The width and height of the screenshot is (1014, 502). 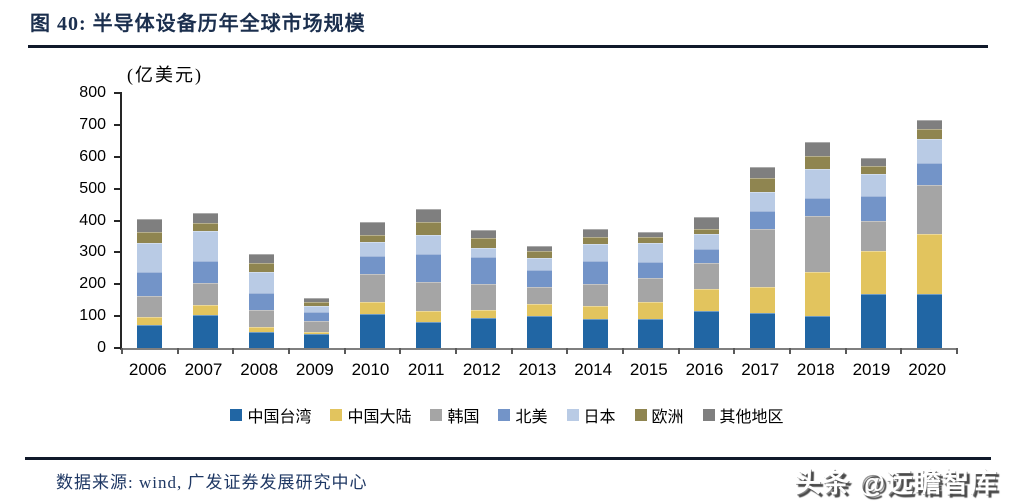 What do you see at coordinates (508, 458) in the screenshot?
I see `footer-divider-line` at bounding box center [508, 458].